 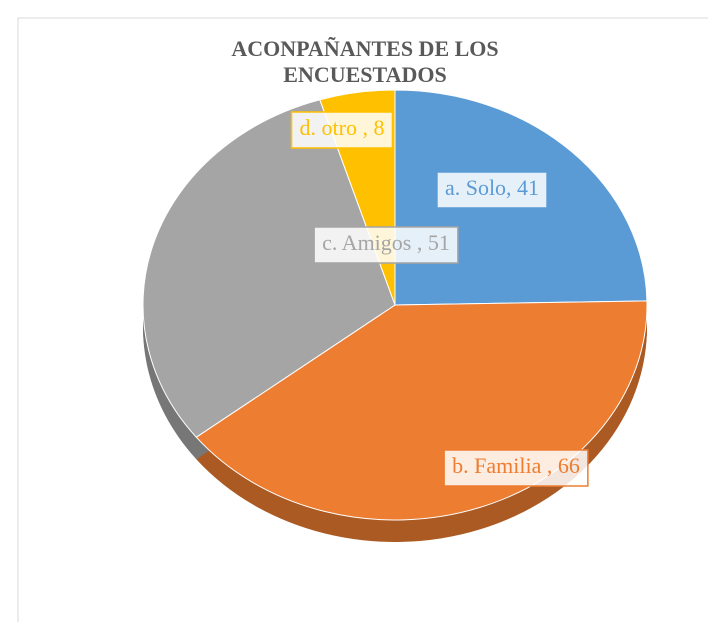 I want to click on data-label: d. otro , 8, so click(x=342, y=127).